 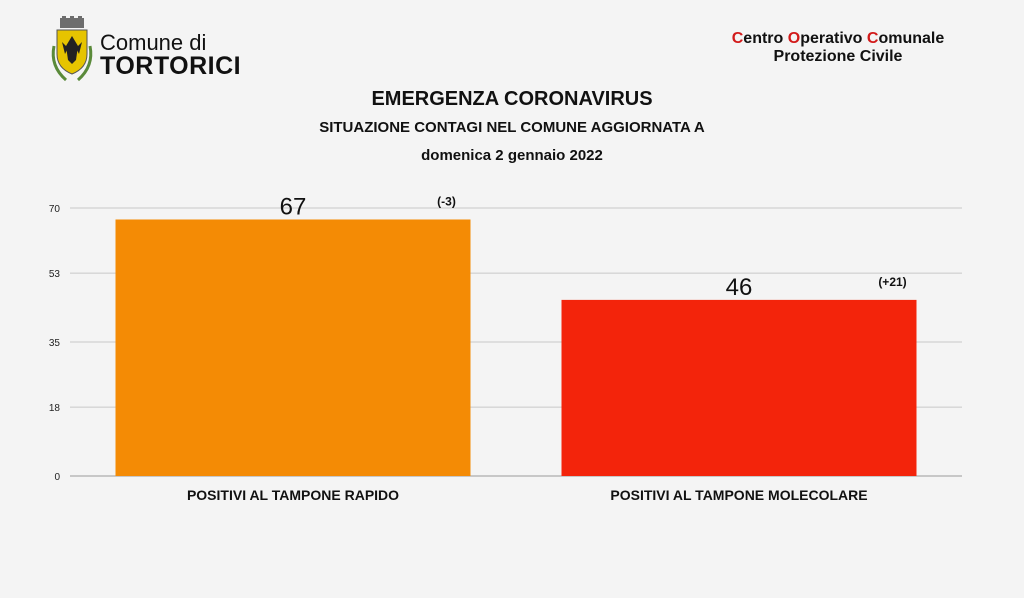 What do you see at coordinates (55, 209) in the screenshot?
I see `y-tick-label: 70` at bounding box center [55, 209].